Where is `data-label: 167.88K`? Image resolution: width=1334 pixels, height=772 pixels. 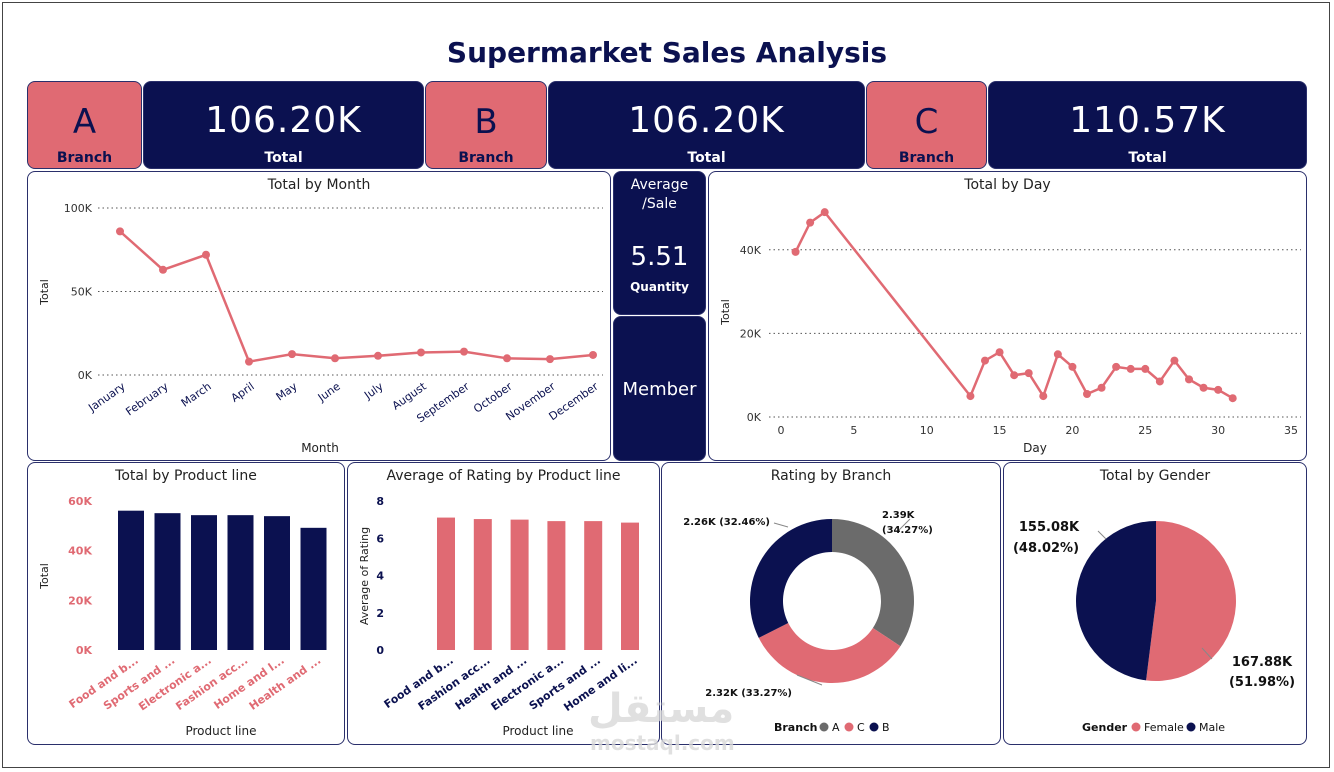 data-label: 167.88K is located at coordinates (1262, 662).